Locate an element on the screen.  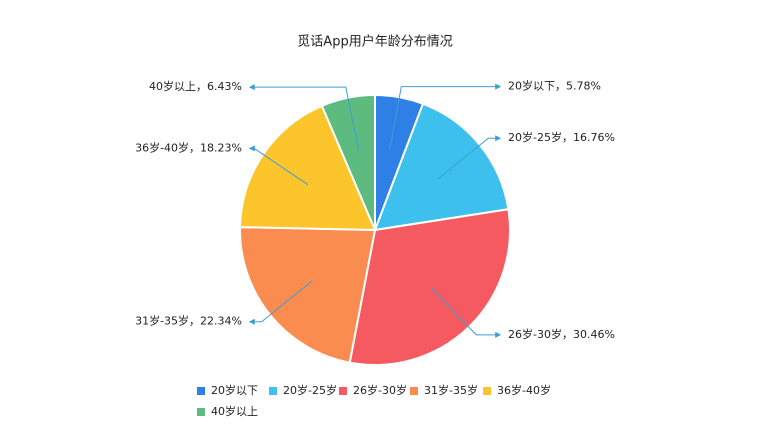
legend-label: 36岁-40岁 is located at coordinates (524, 390).